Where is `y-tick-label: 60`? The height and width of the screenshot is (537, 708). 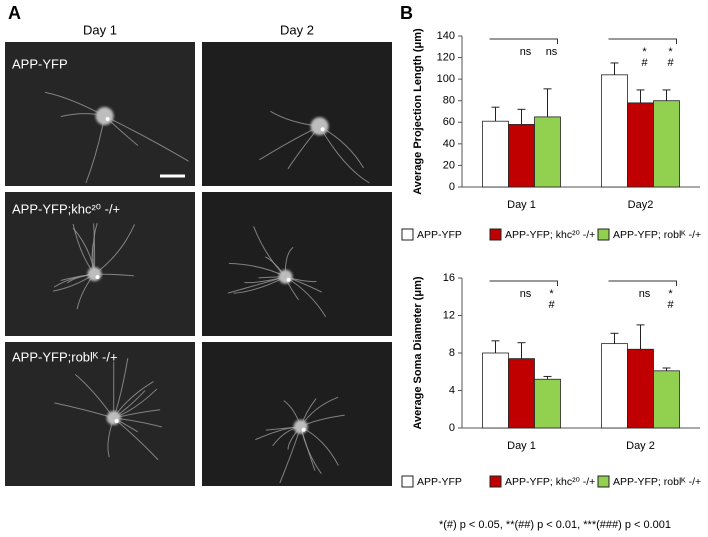 y-tick-label: 60 is located at coordinates (449, 122).